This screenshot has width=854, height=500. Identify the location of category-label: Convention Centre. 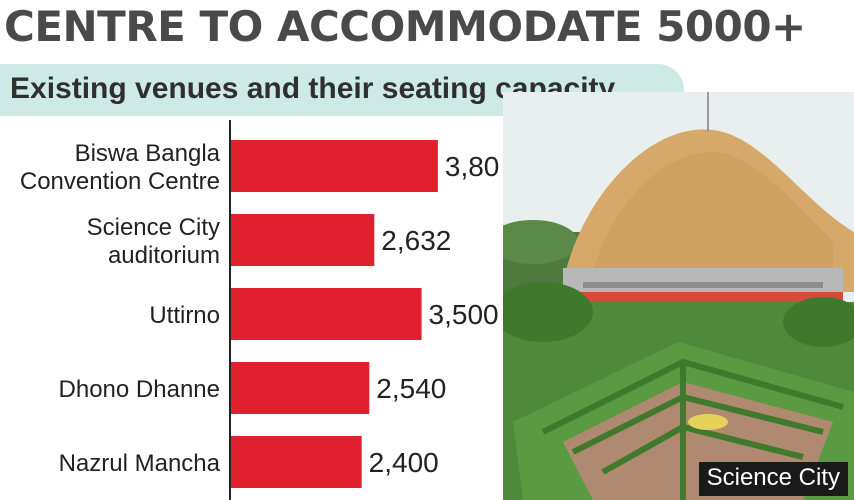
(120, 181).